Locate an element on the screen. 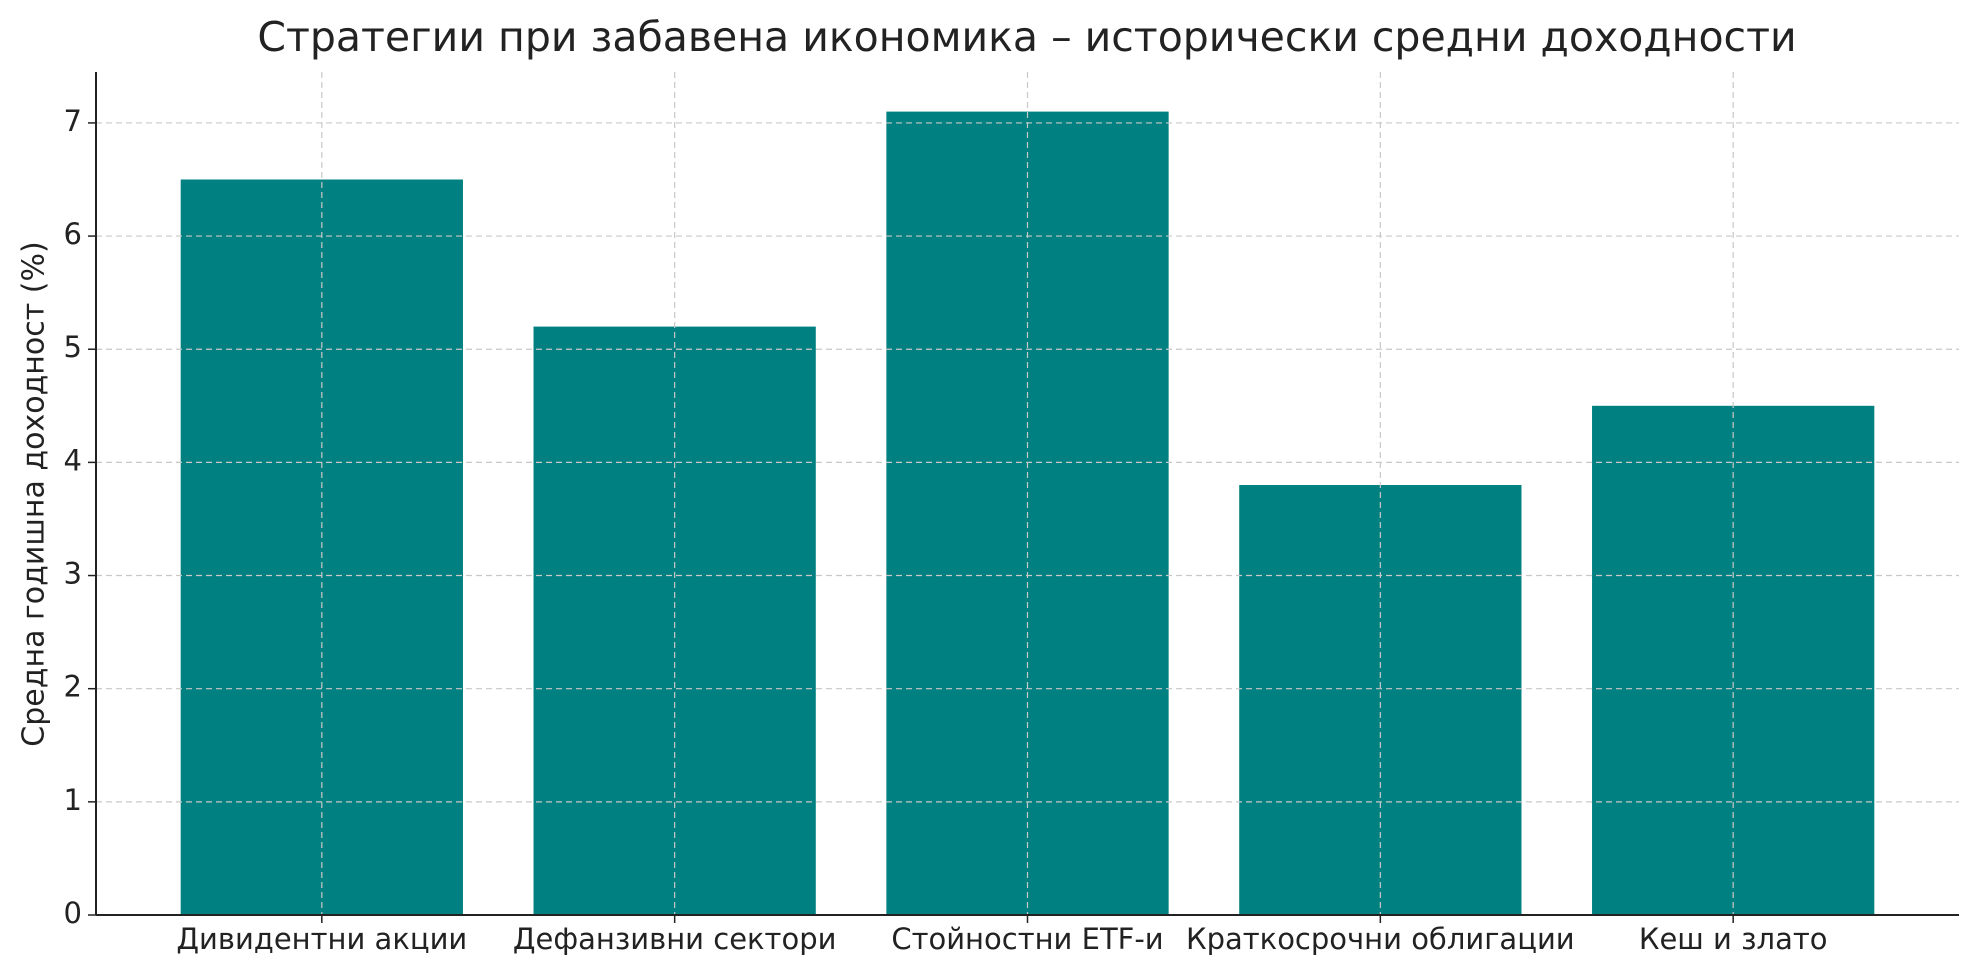 This screenshot has width=1979, height=980. x-tick-label: Дивидентни акции is located at coordinates (321, 939).